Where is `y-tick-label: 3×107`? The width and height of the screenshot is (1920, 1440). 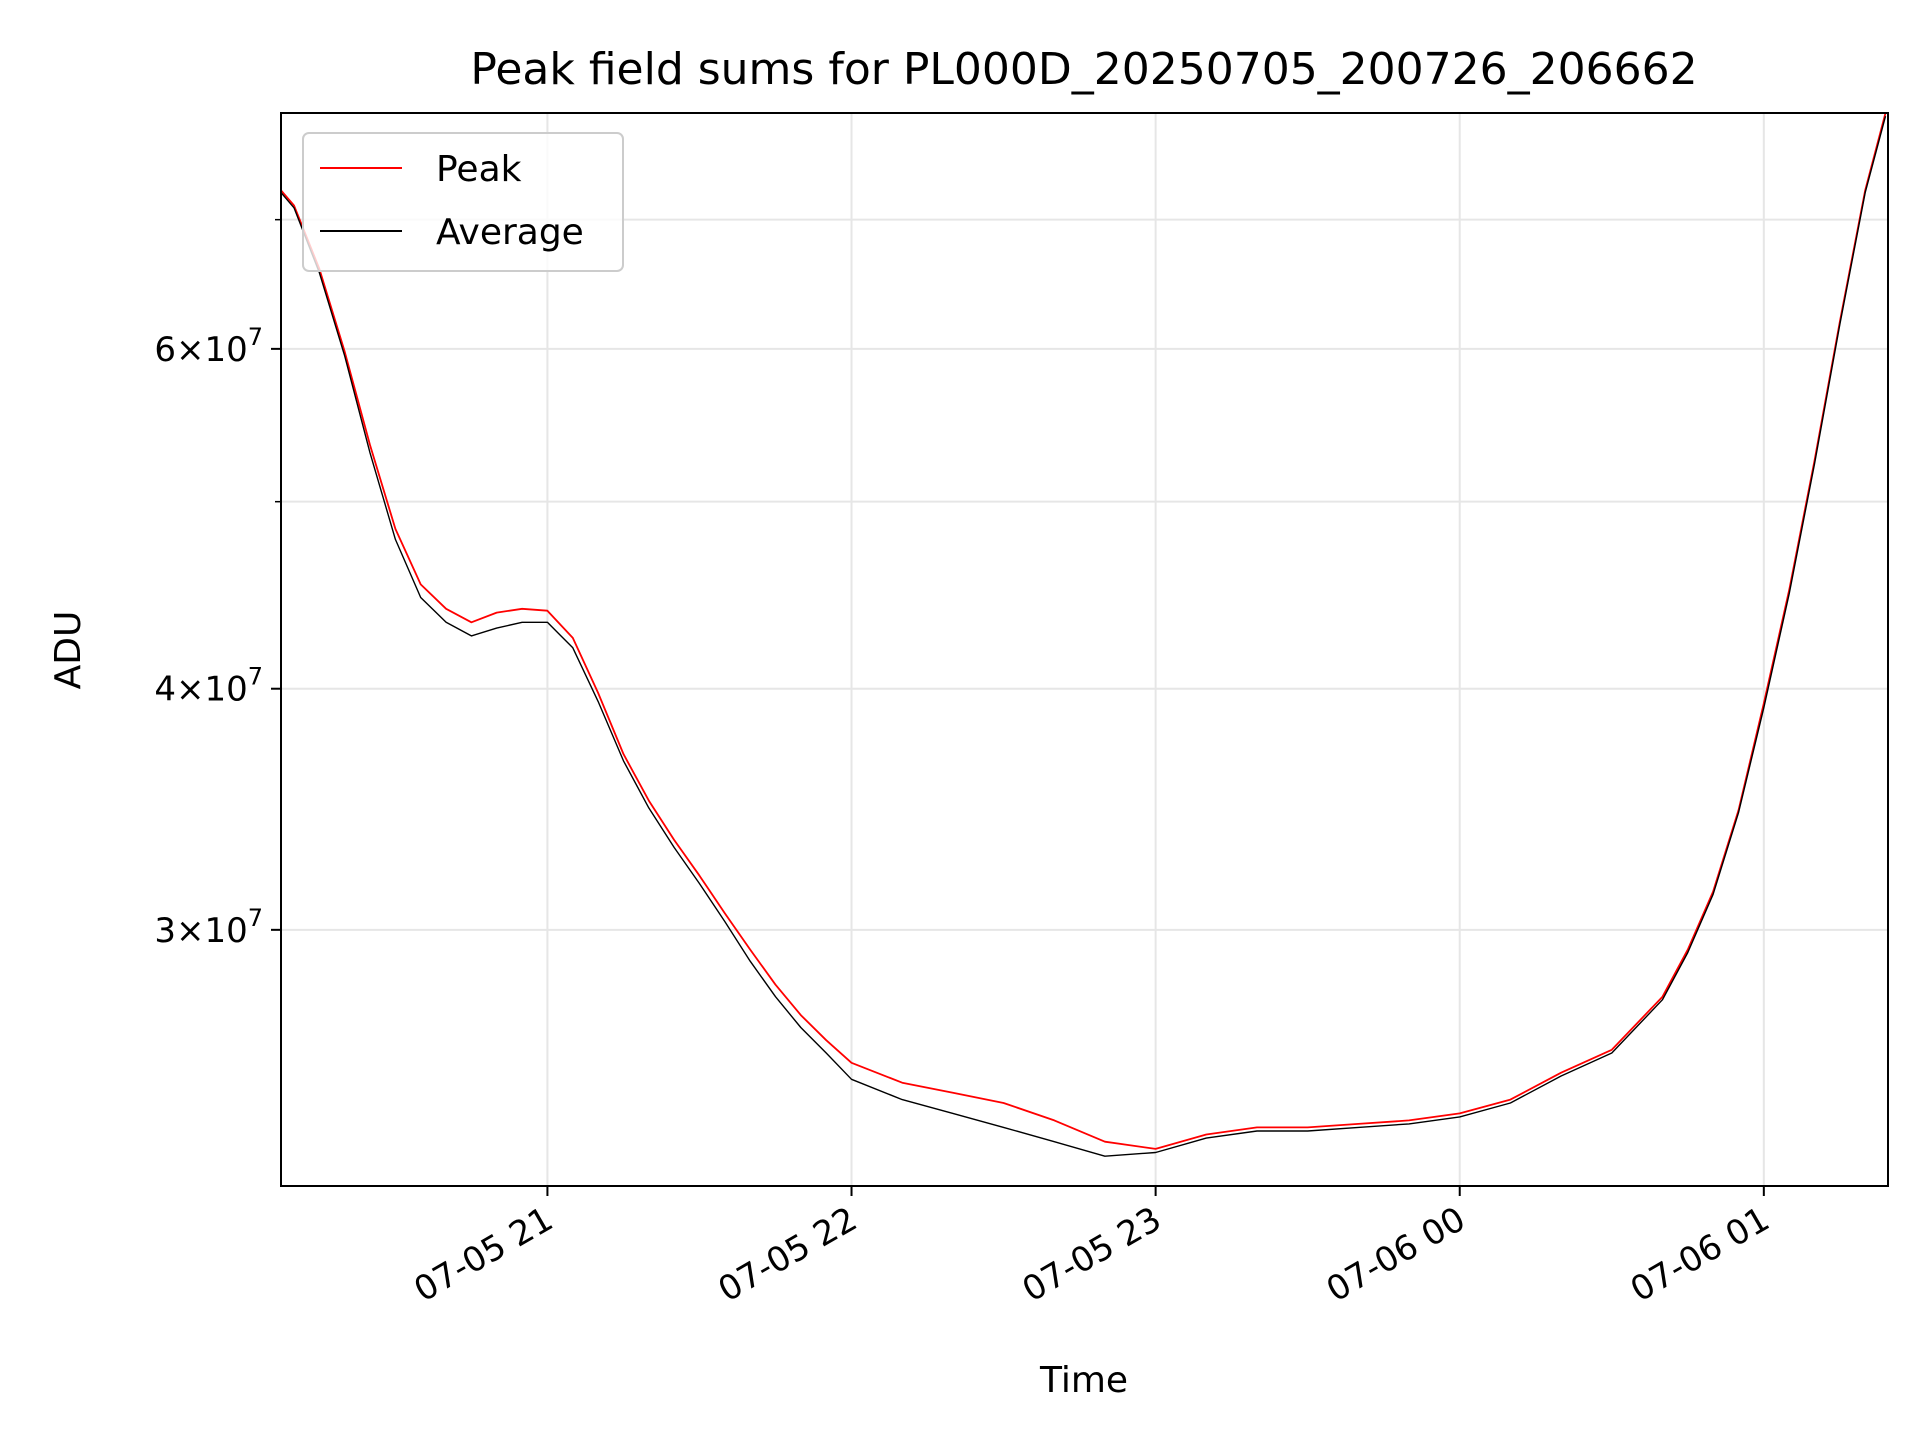
y-tick-label: 3×107 is located at coordinates (208, 927).